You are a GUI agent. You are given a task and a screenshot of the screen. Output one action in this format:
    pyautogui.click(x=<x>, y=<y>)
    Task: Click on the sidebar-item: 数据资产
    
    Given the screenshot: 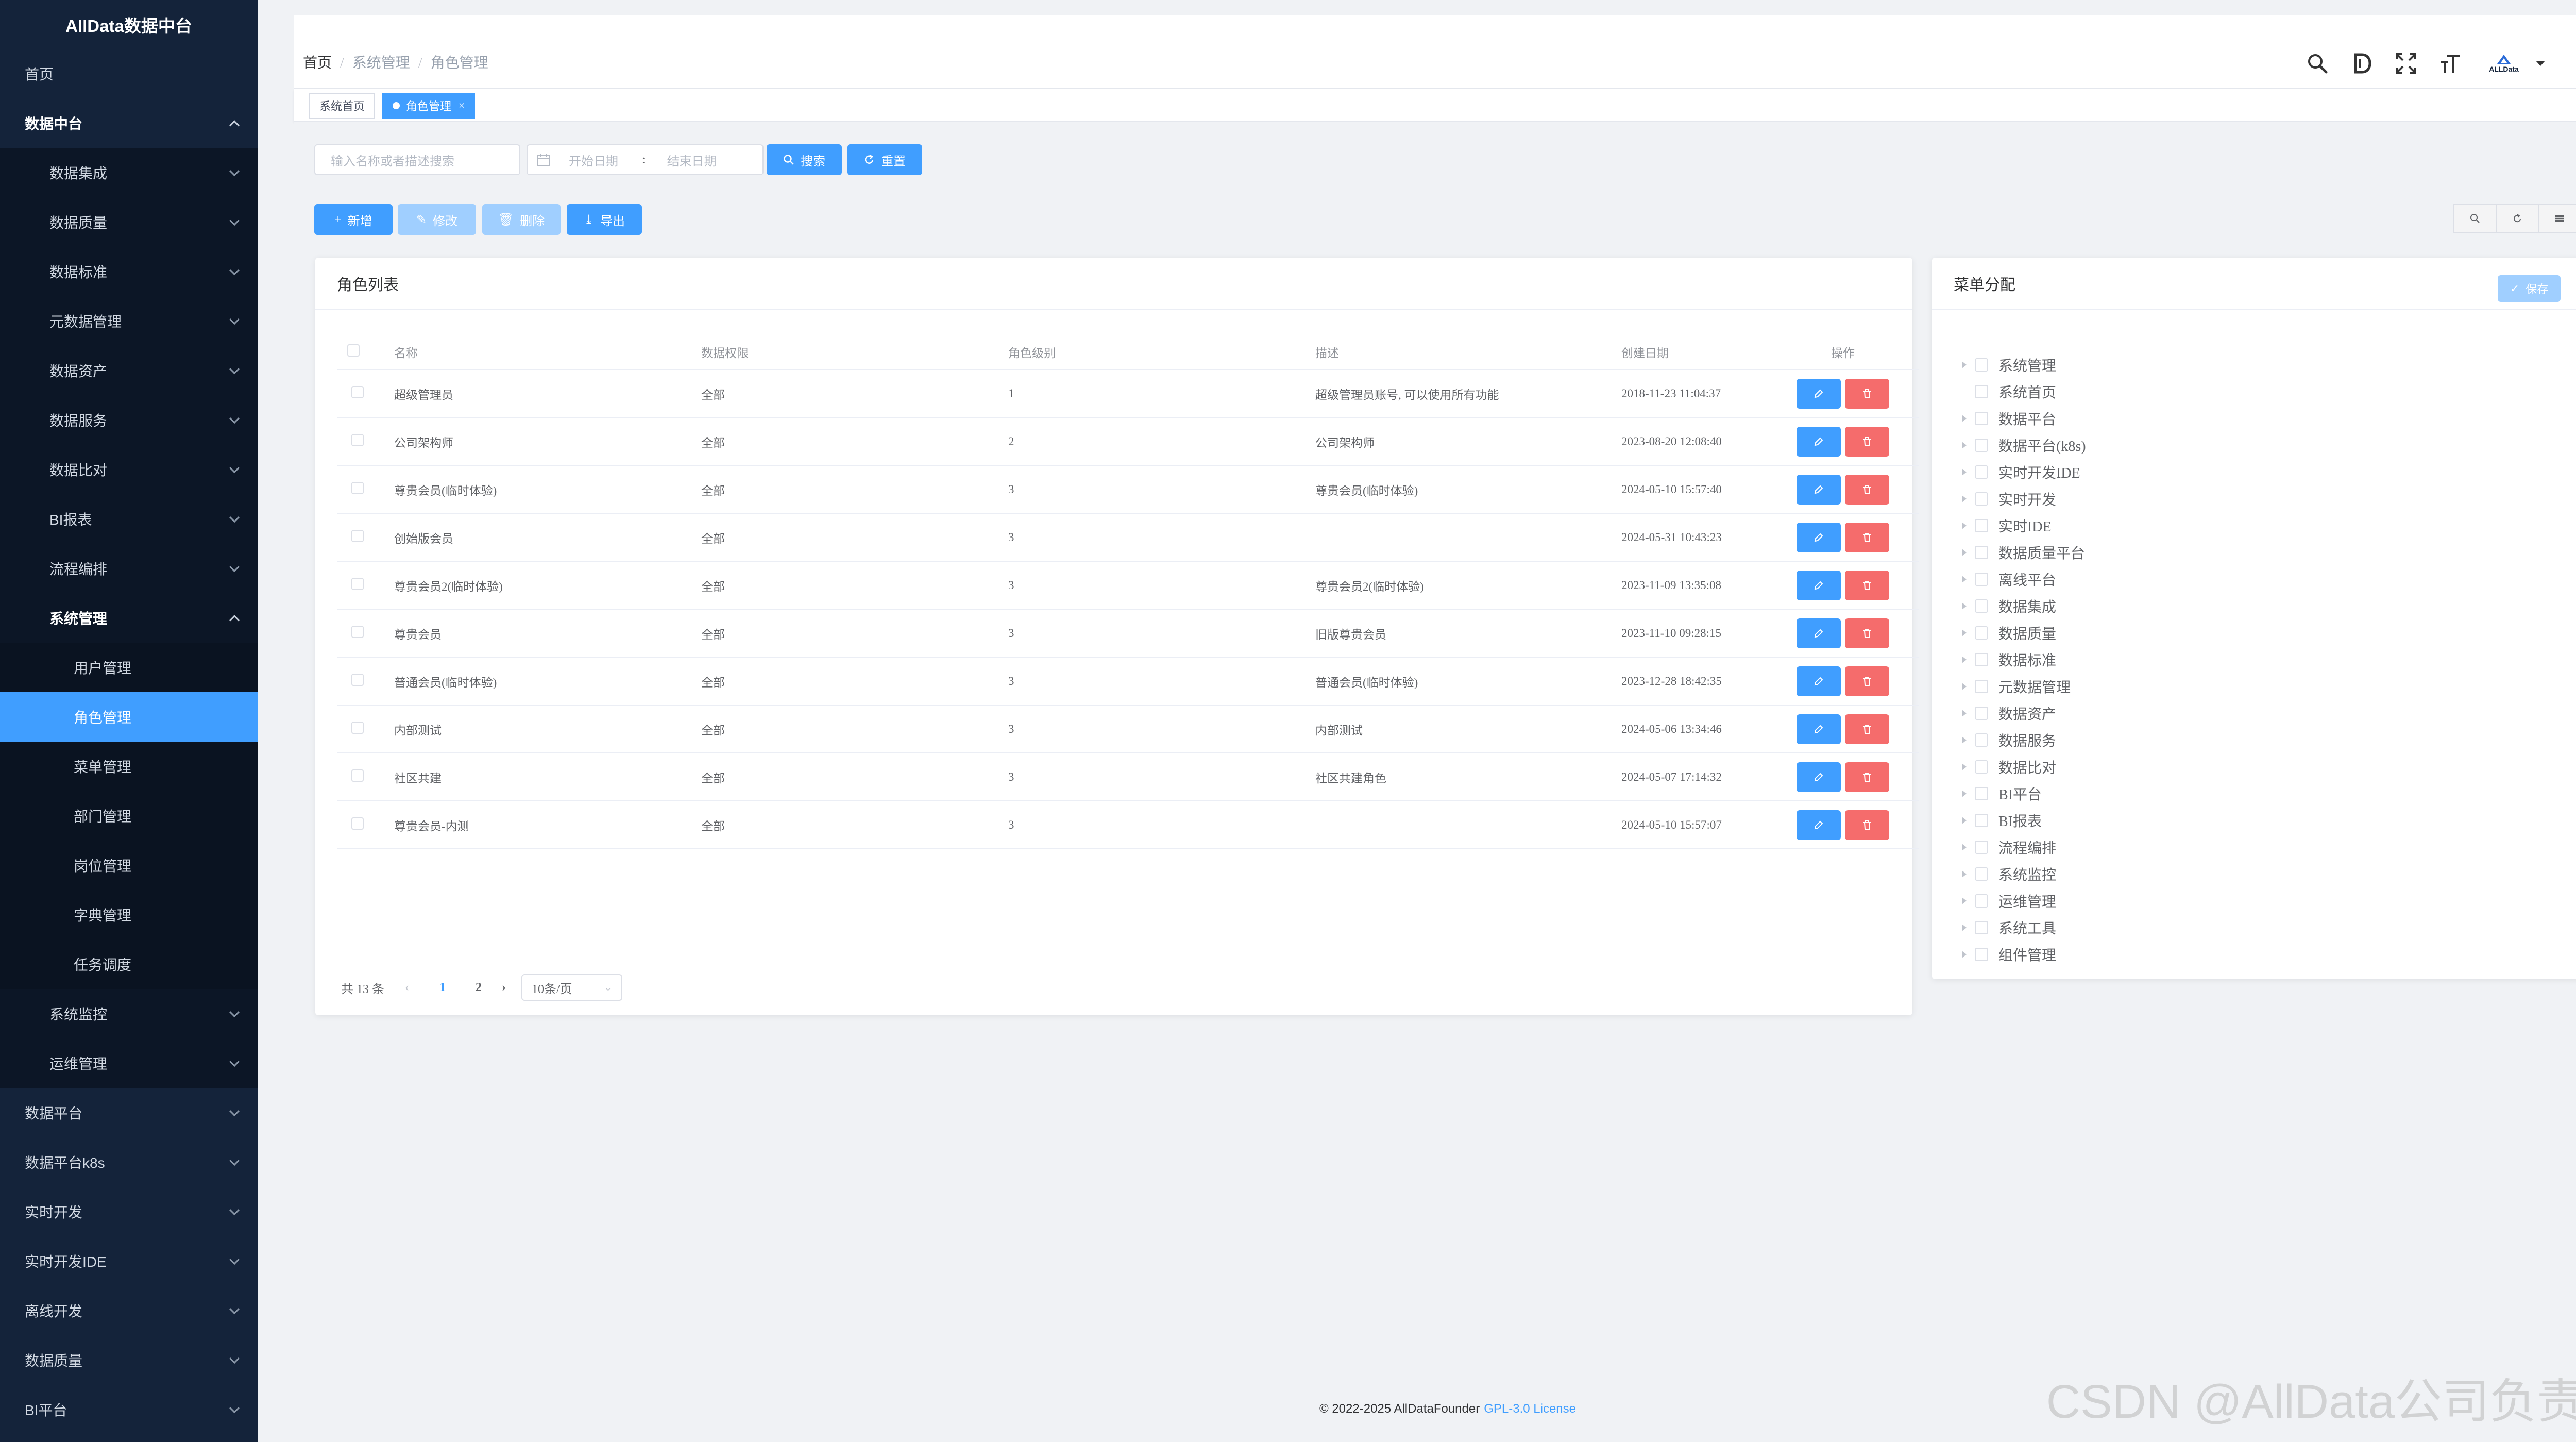 What is the action you would take?
    pyautogui.click(x=129, y=370)
    